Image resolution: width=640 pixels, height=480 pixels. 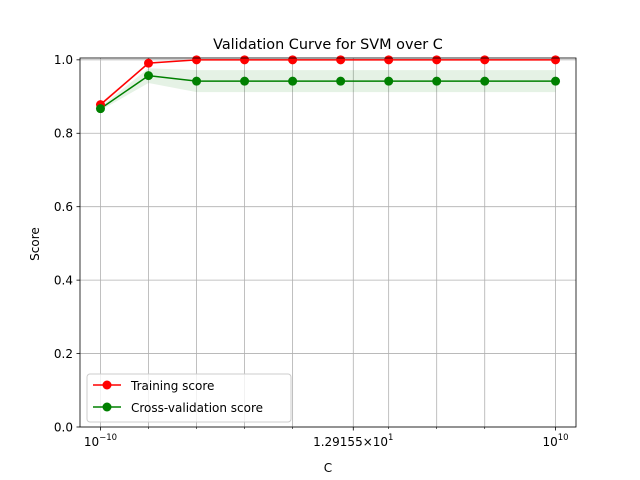 What do you see at coordinates (555, 441) in the screenshot?
I see `x-tick-label: 1010` at bounding box center [555, 441].